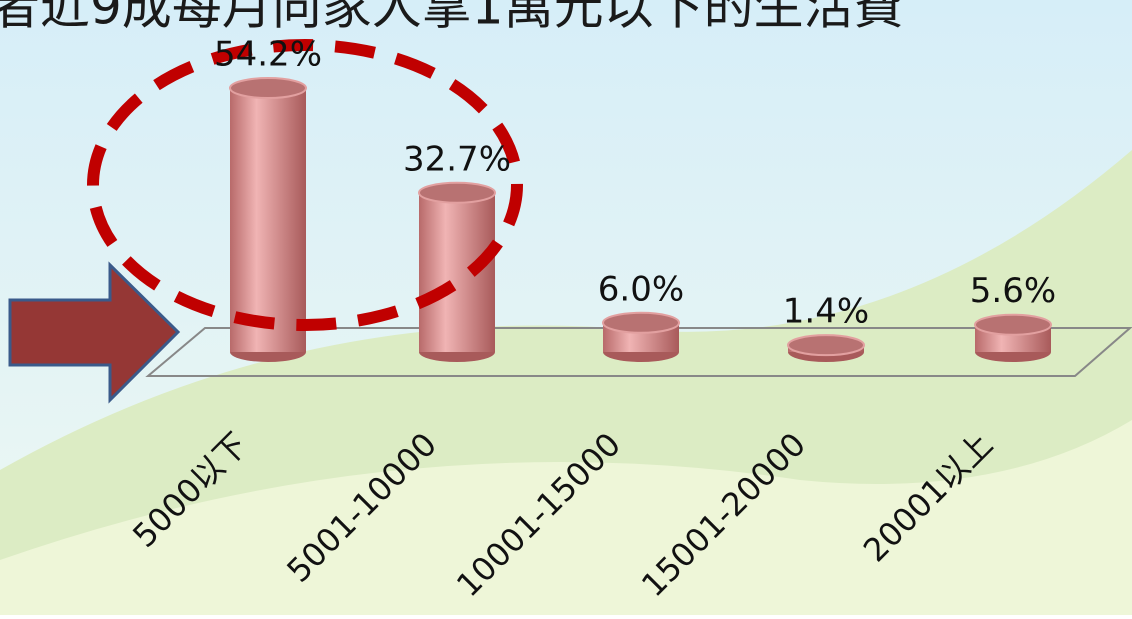 The height and width of the screenshot is (619, 1132). I want to click on data-label: 54.2%, so click(268, 55).